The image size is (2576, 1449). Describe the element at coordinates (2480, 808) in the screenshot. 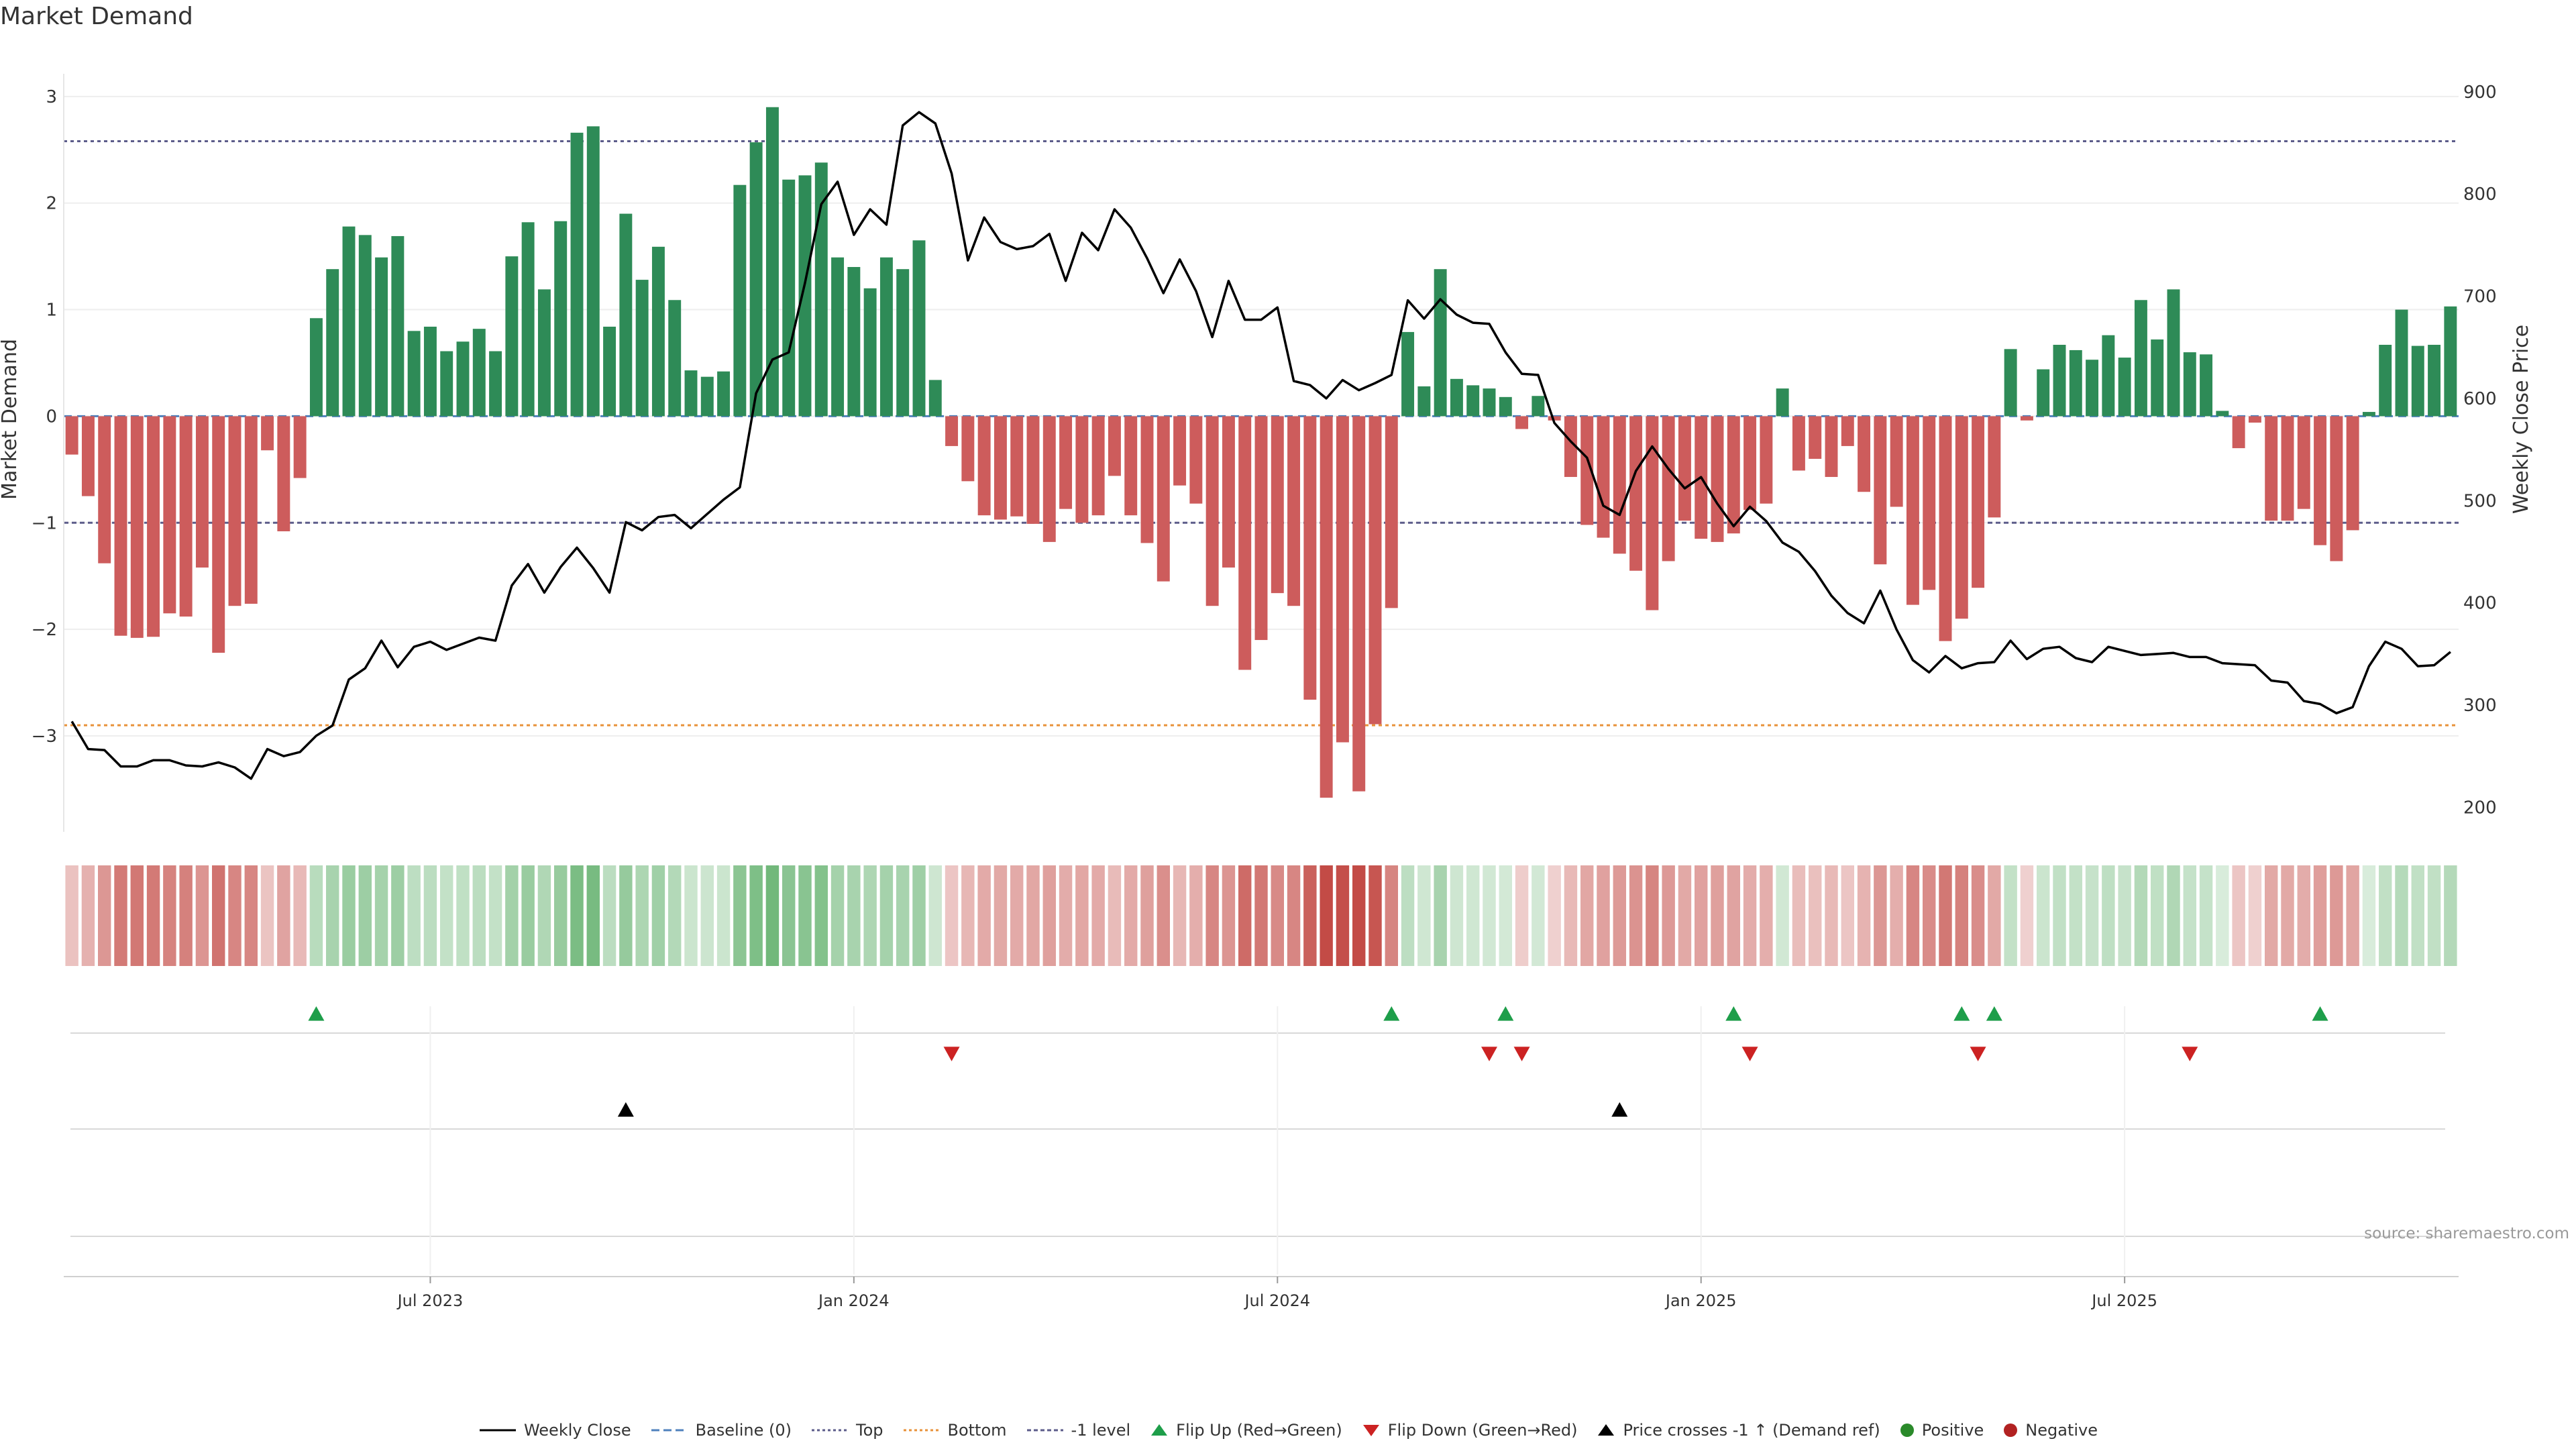

I see `y2-tick-label: 200` at that location.